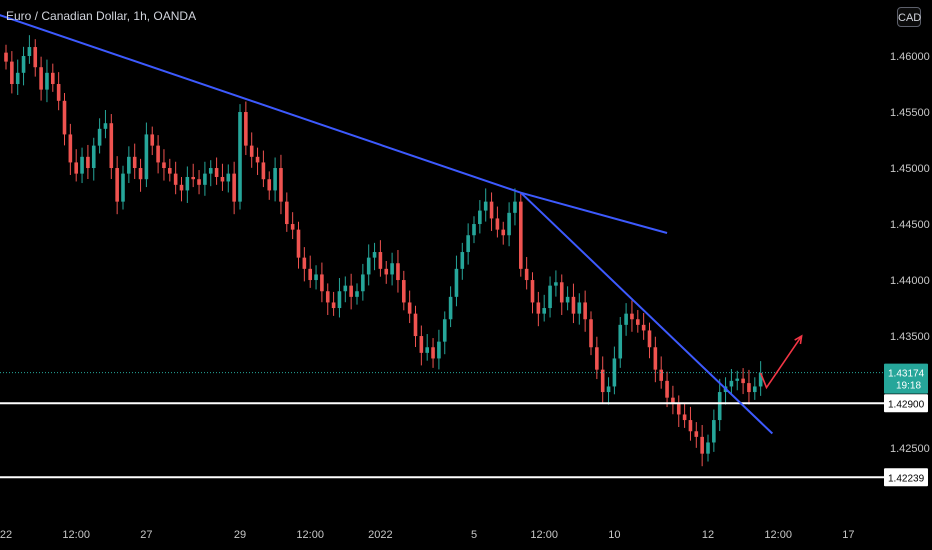 Image resolution: width=932 pixels, height=550 pixels. I want to click on time-tick-label: 29, so click(240, 535).